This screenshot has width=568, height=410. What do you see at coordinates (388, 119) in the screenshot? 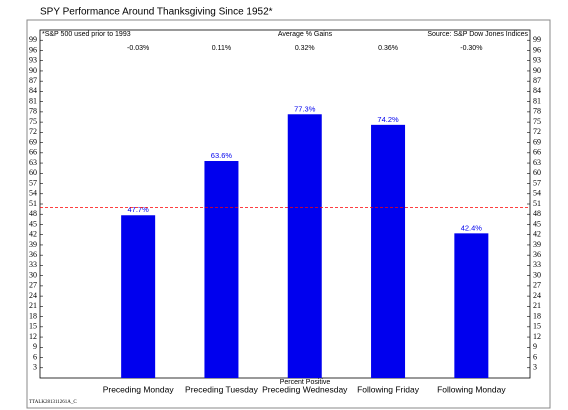
I see `value-label: 74.2%` at bounding box center [388, 119].